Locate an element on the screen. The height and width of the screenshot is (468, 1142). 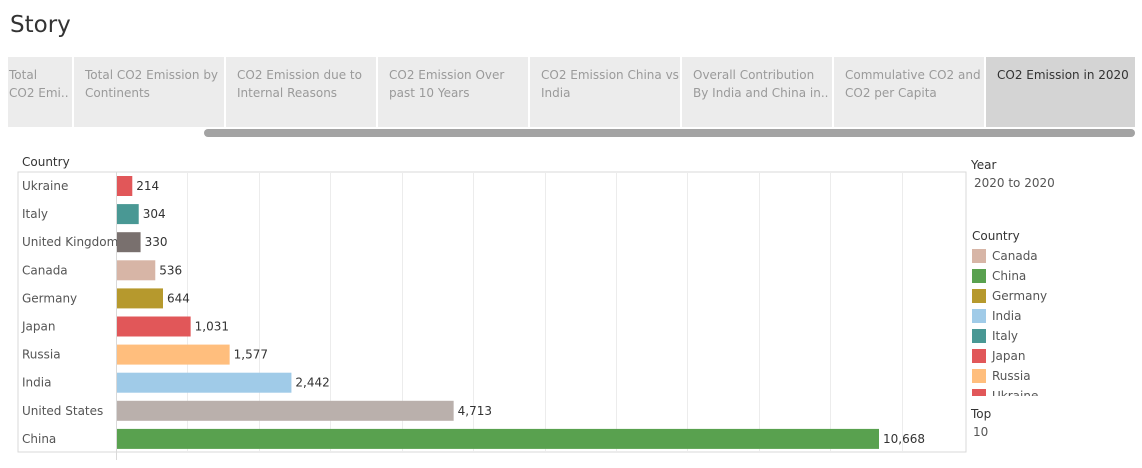
value-label-united-kingdom: 330 is located at coordinates (156, 242).